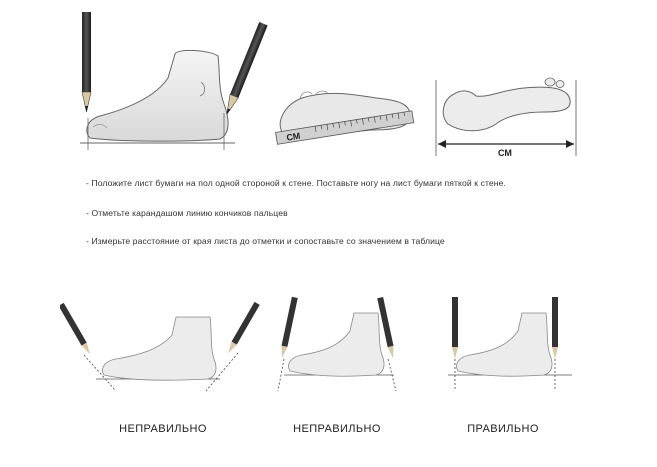 The width and height of the screenshot is (657, 467). Describe the element at coordinates (510, 344) in the screenshot. I see `example-correct` at that location.